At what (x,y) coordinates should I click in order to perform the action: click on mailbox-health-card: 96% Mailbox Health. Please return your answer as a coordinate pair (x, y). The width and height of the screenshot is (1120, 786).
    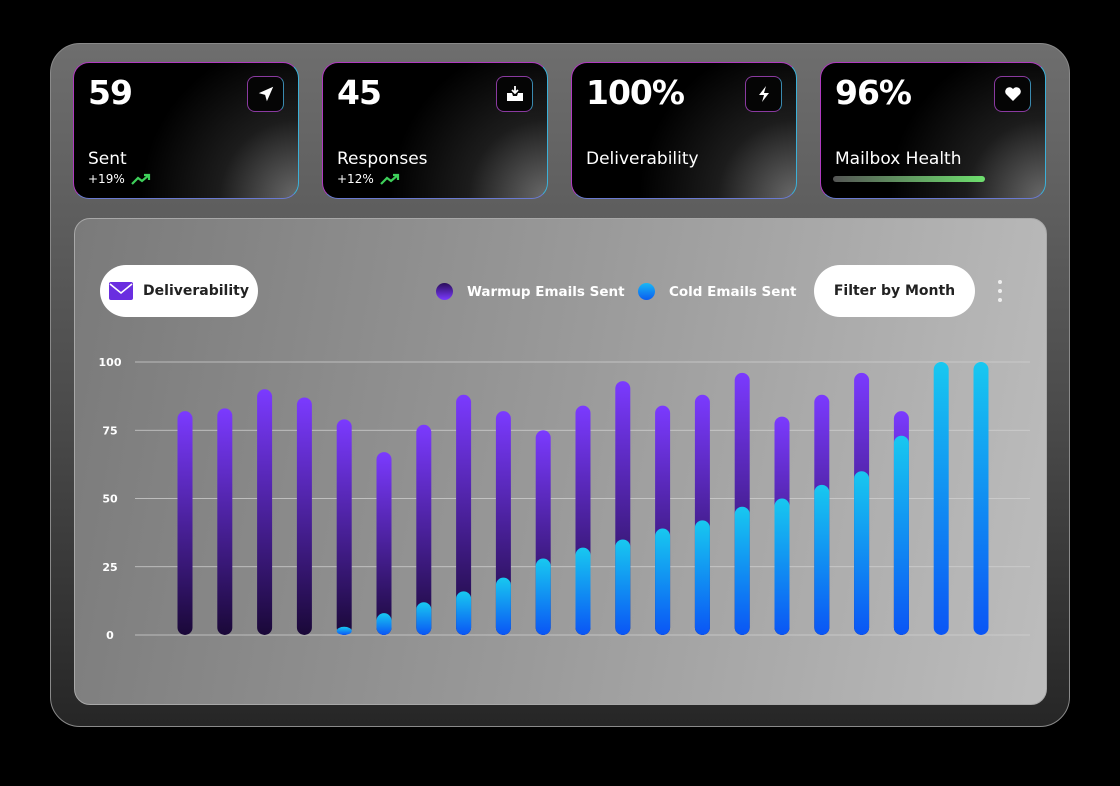
    Looking at the image, I should click on (933, 130).